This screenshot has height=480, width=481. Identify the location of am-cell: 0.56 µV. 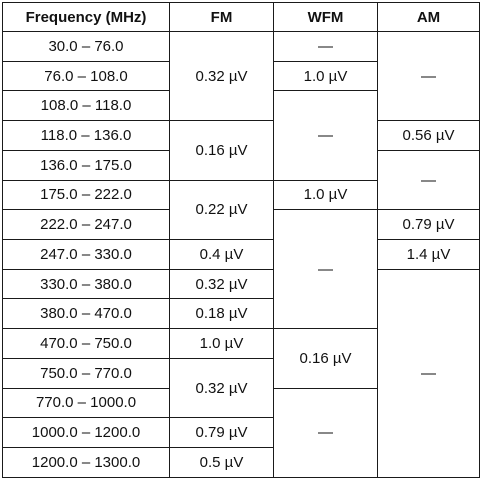
(428, 135).